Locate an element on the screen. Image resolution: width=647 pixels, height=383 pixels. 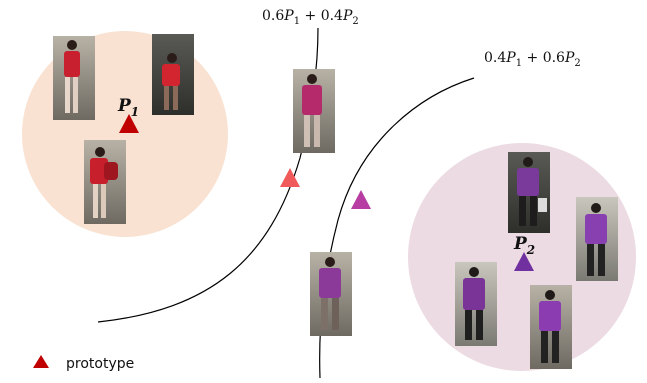
mix-label-right: 0.4P1 + 0.6P2 is located at coordinates (532, 59).